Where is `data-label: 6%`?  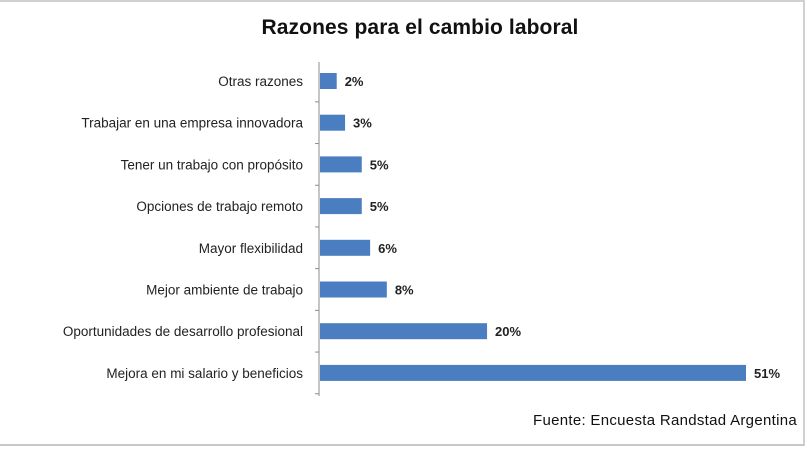
data-label: 6% is located at coordinates (387, 248).